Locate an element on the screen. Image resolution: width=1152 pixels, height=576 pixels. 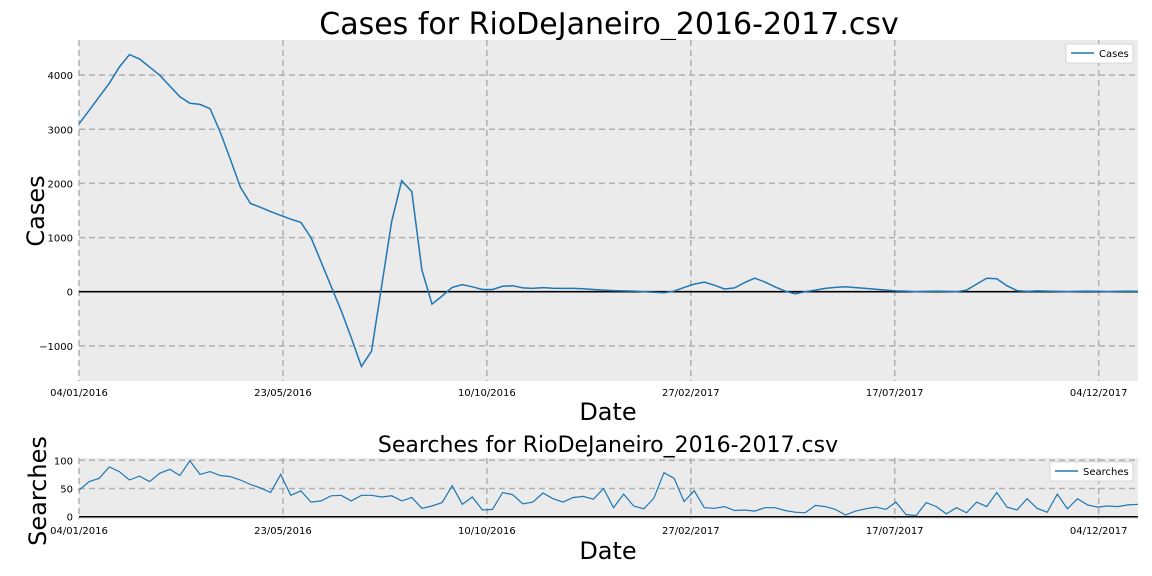
cases-legend: Cases is located at coordinates (1099, 53).